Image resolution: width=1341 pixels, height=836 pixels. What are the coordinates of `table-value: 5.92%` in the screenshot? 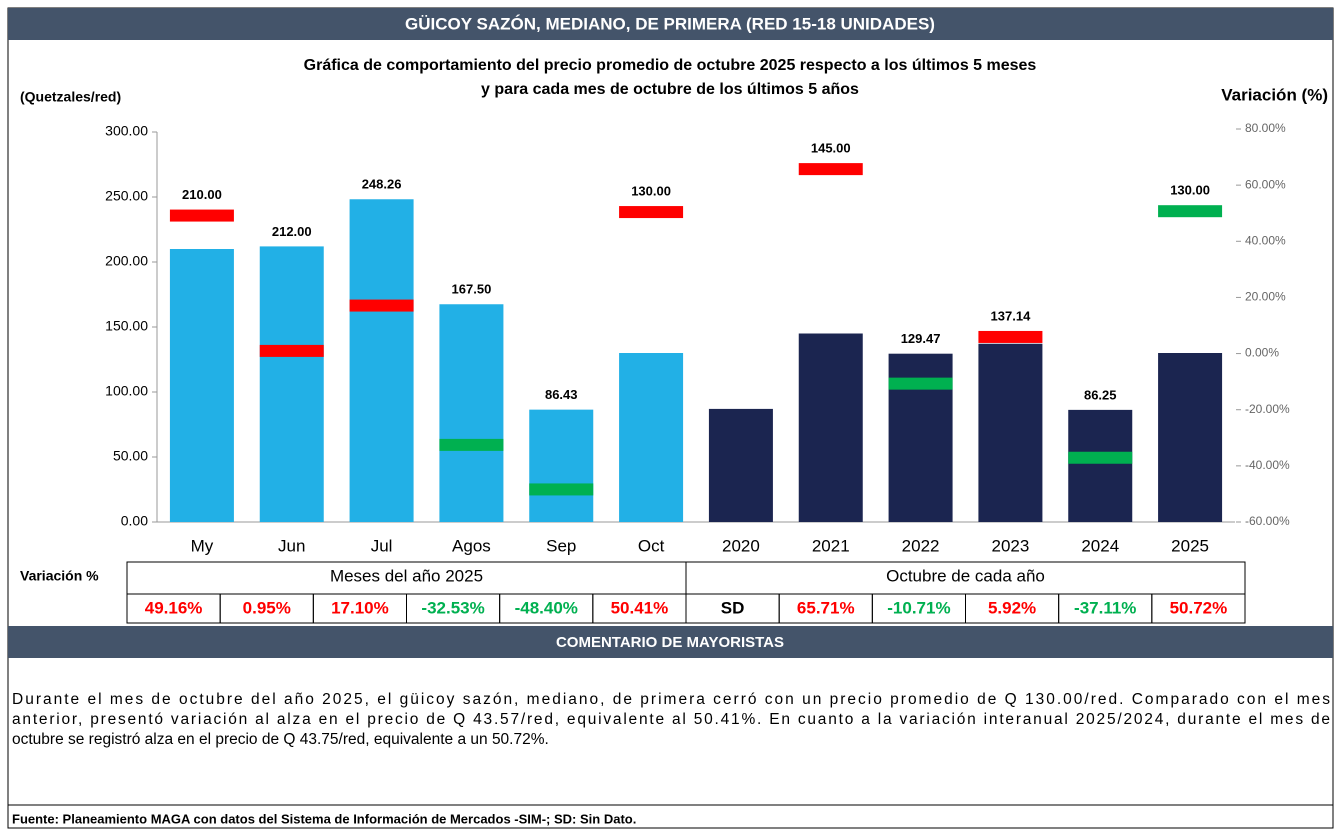 It's located at (1012, 607).